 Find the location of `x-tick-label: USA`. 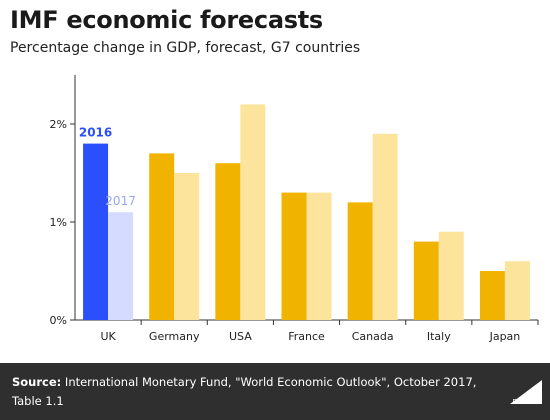

x-tick-label: USA is located at coordinates (240, 336).